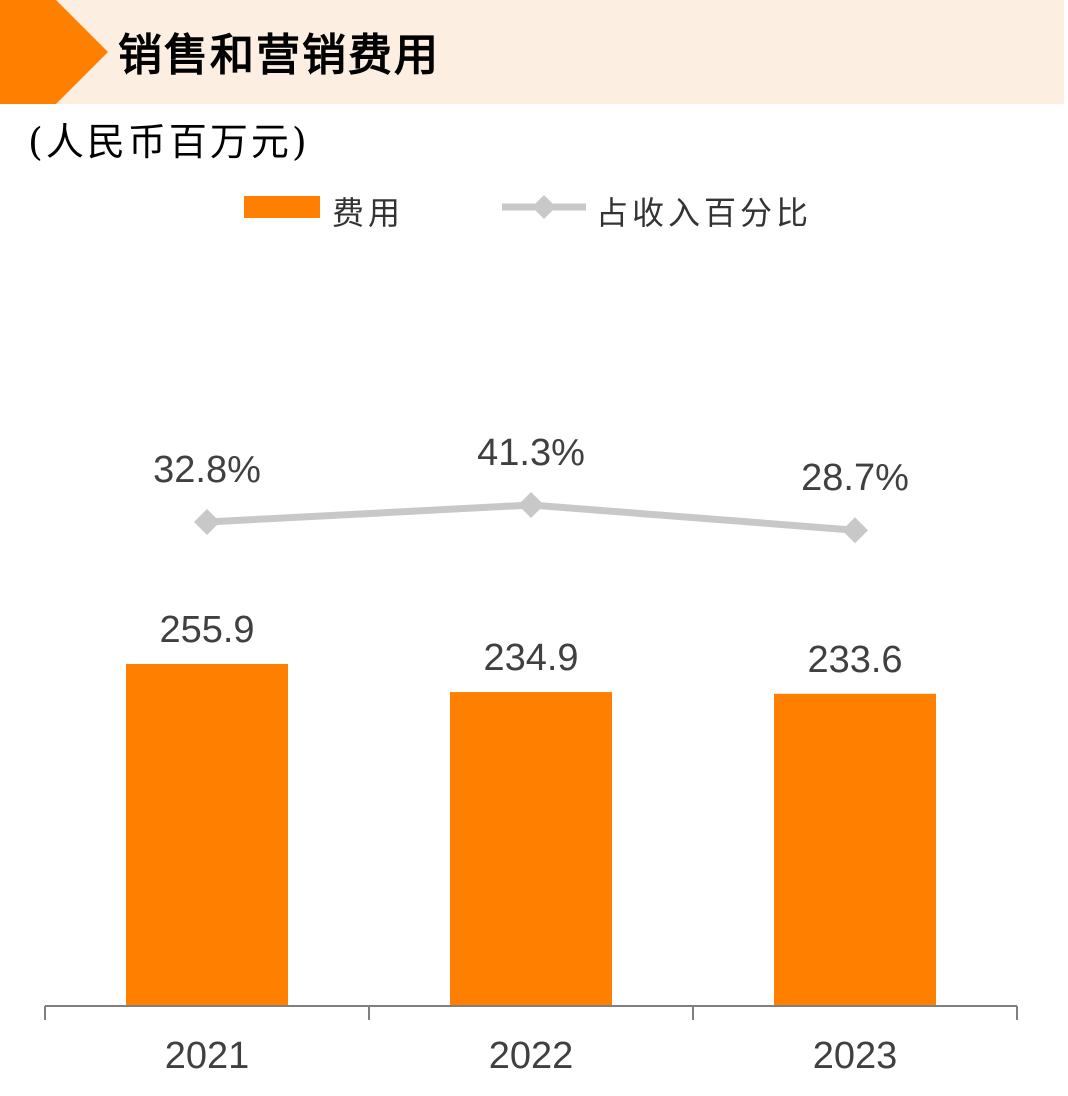  I want to click on header-band, so click(532, 52).